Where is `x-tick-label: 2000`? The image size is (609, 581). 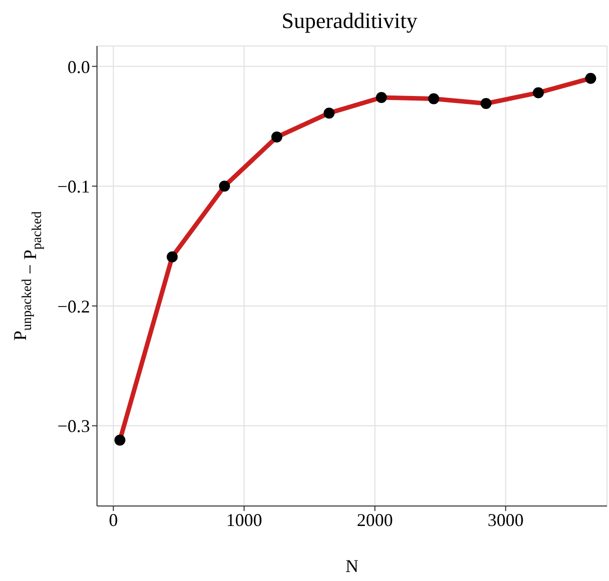
x-tick-label: 2000 is located at coordinates (374, 520).